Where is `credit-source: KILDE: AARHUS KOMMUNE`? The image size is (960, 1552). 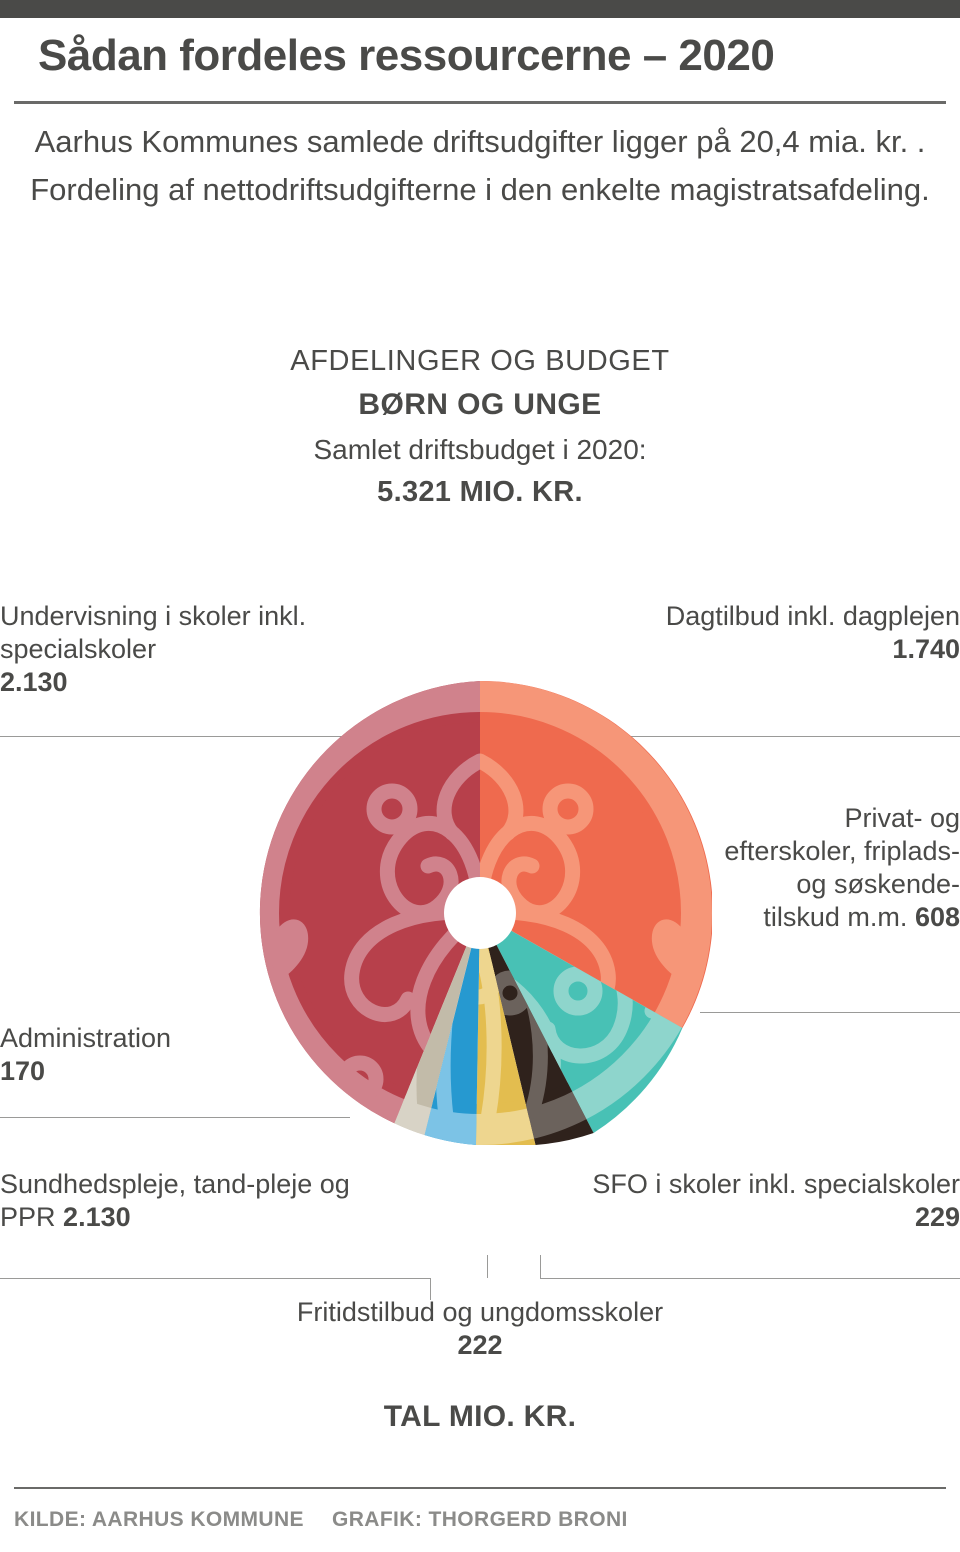
credit-source: KILDE: AARHUS KOMMUNE is located at coordinates (159, 1519).